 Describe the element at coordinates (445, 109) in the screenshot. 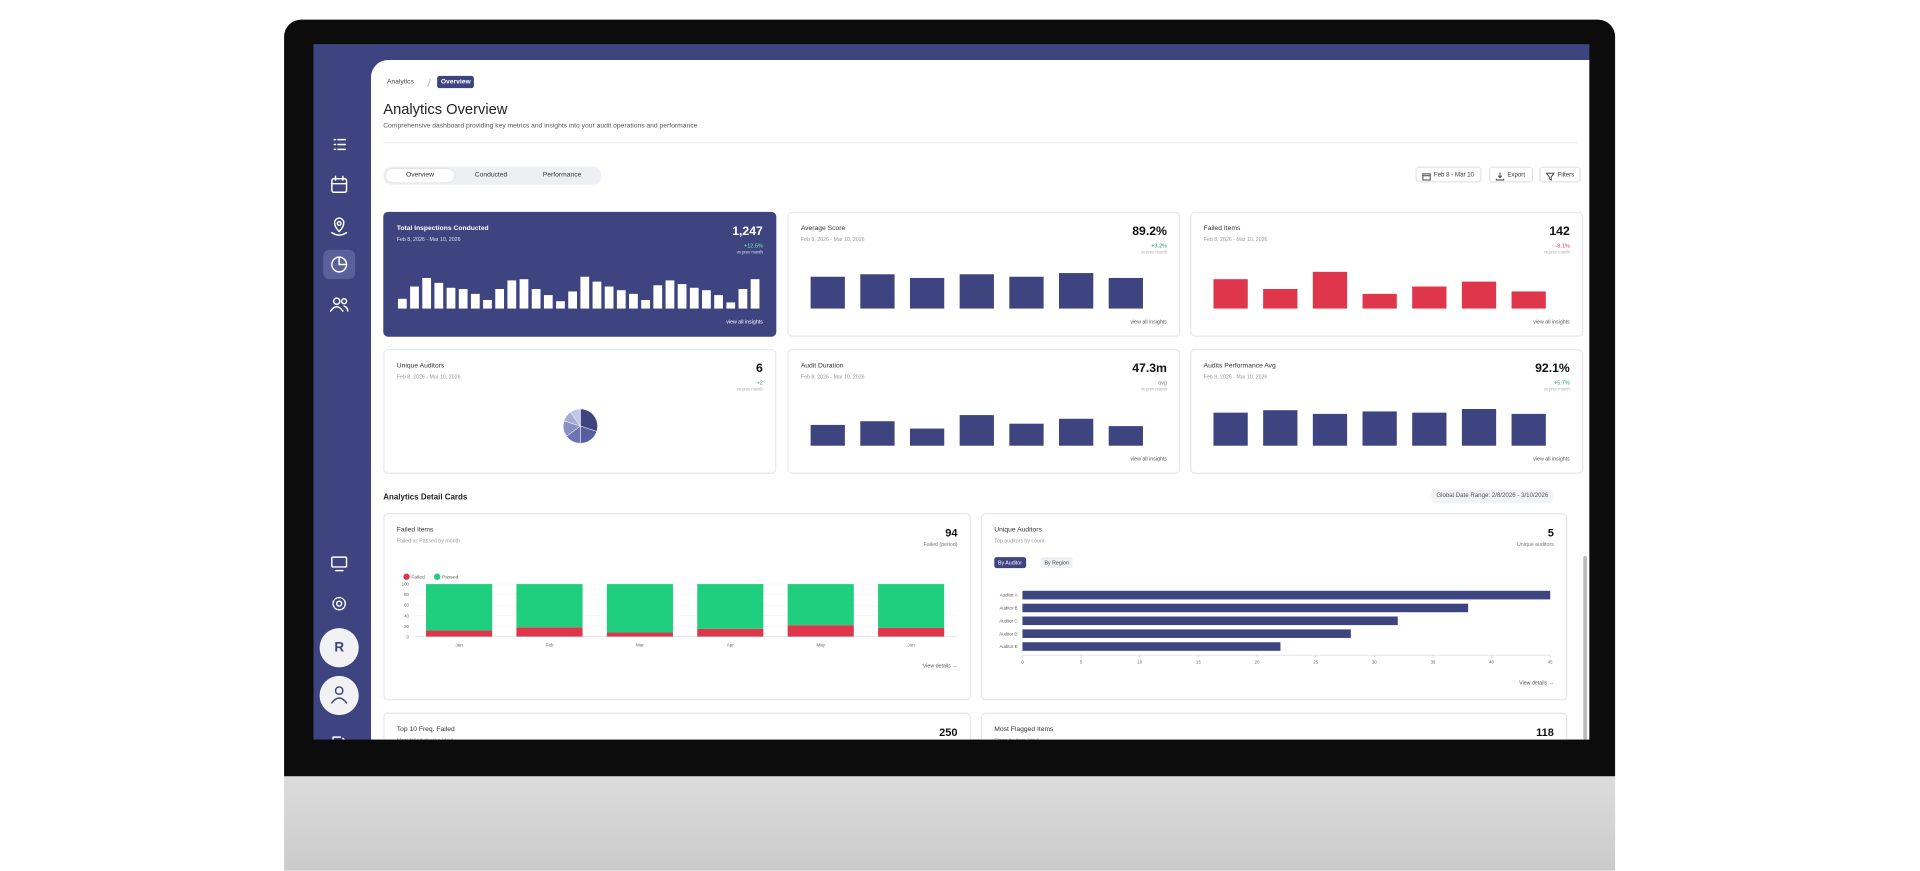

I see `page-title: Analytics Overview` at that location.